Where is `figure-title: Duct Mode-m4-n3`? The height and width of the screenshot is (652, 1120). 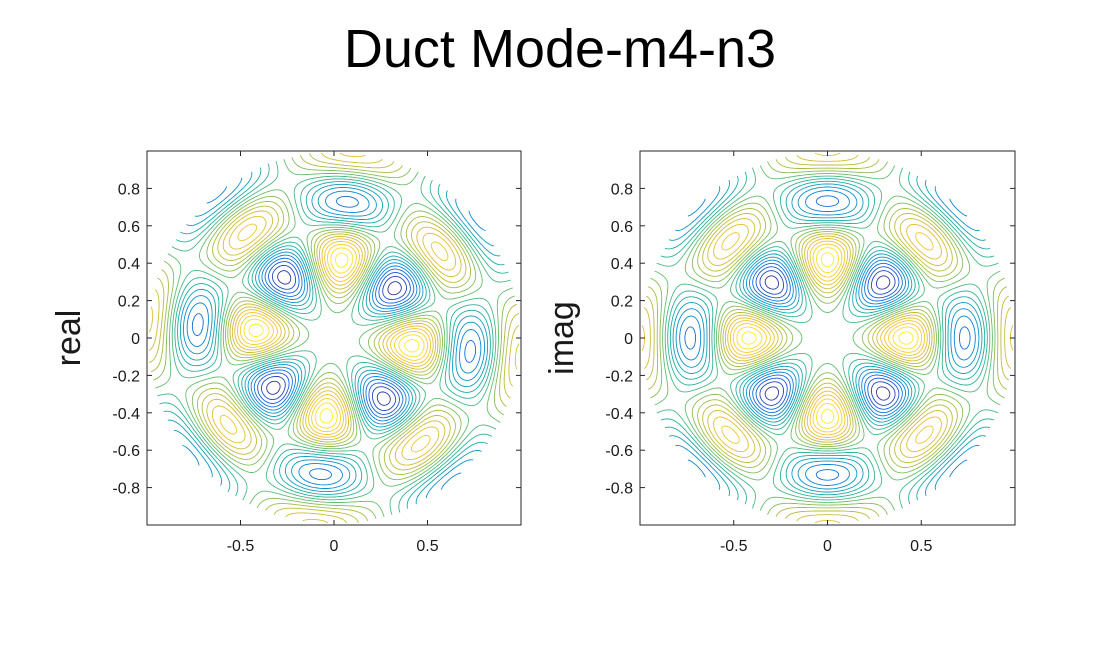 figure-title: Duct Mode-m4-n3 is located at coordinates (560, 49).